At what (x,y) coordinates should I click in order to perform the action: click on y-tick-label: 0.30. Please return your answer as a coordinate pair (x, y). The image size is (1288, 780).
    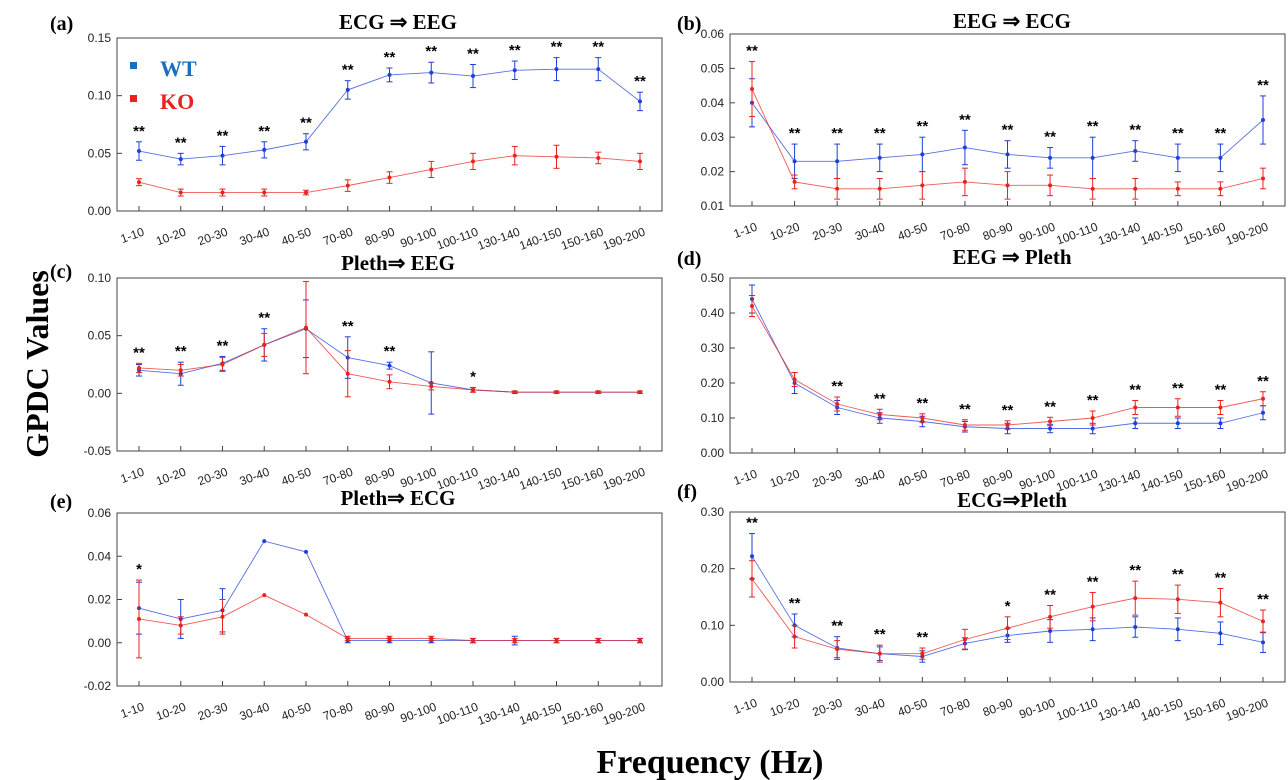
    Looking at the image, I should click on (713, 512).